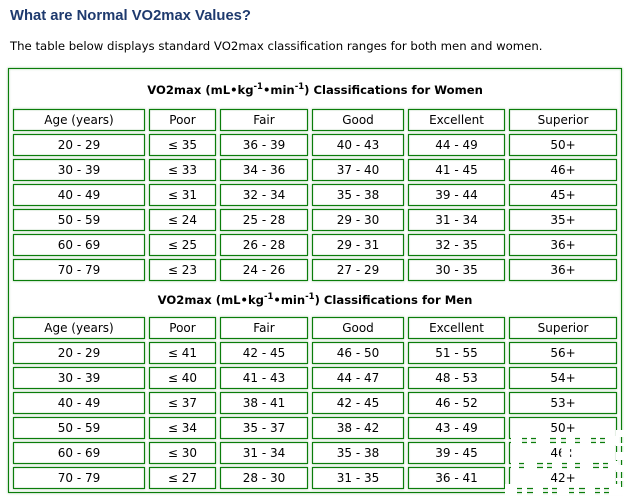 The width and height of the screenshot is (628, 500). I want to click on table-cell: 40 - 43, so click(358, 145).